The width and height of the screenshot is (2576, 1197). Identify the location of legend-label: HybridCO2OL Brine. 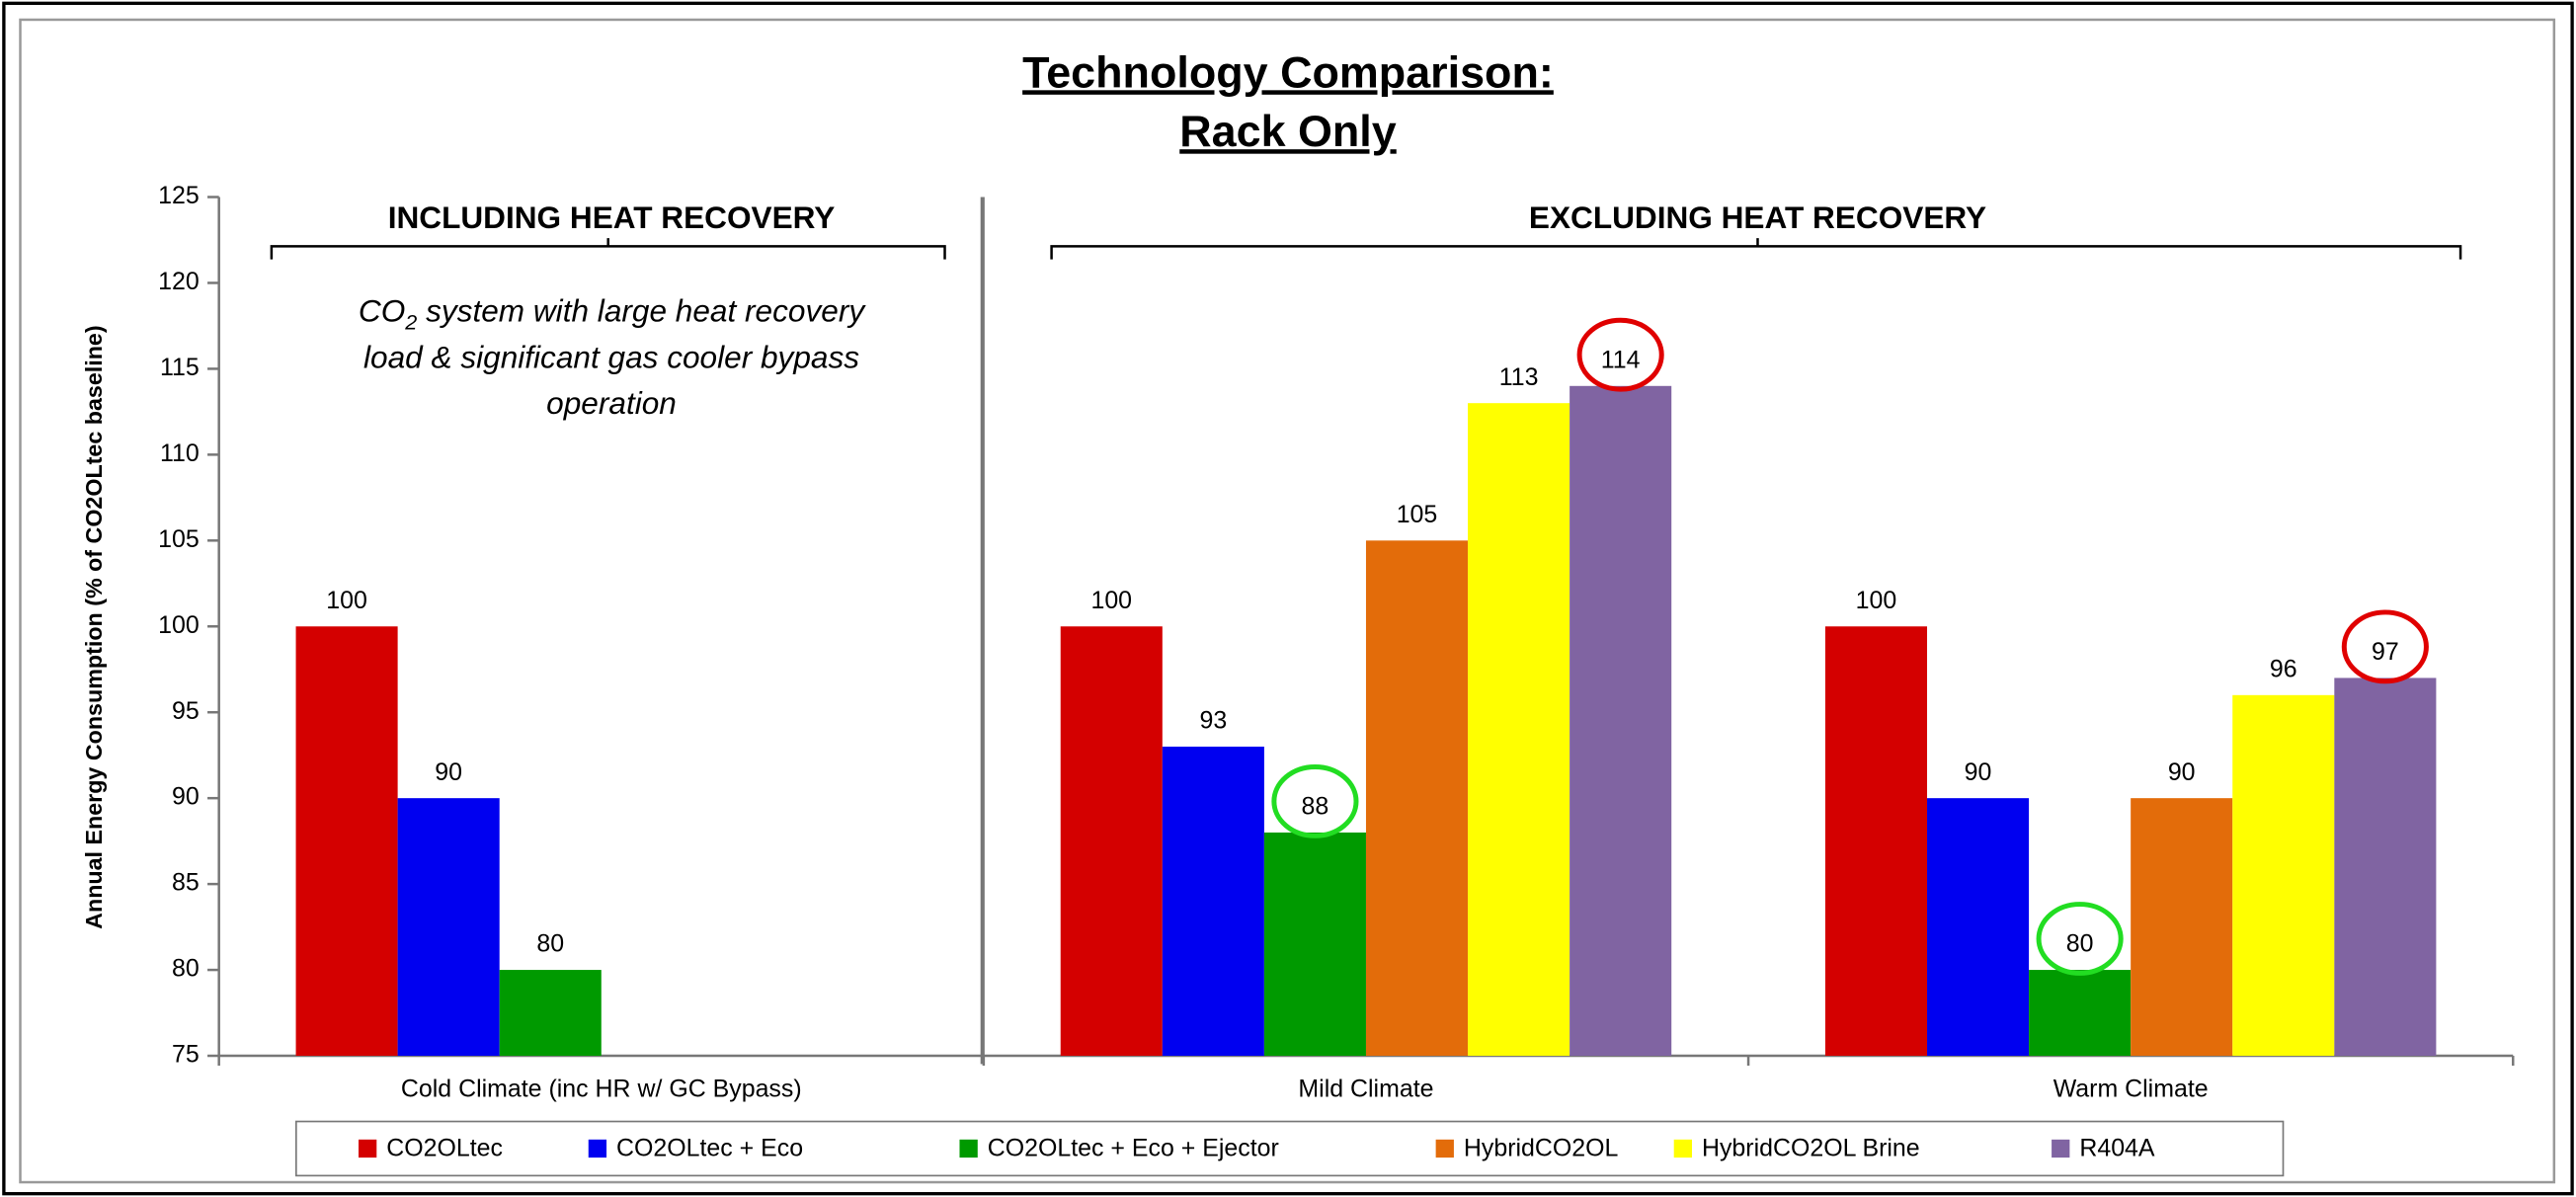
(1811, 1147).